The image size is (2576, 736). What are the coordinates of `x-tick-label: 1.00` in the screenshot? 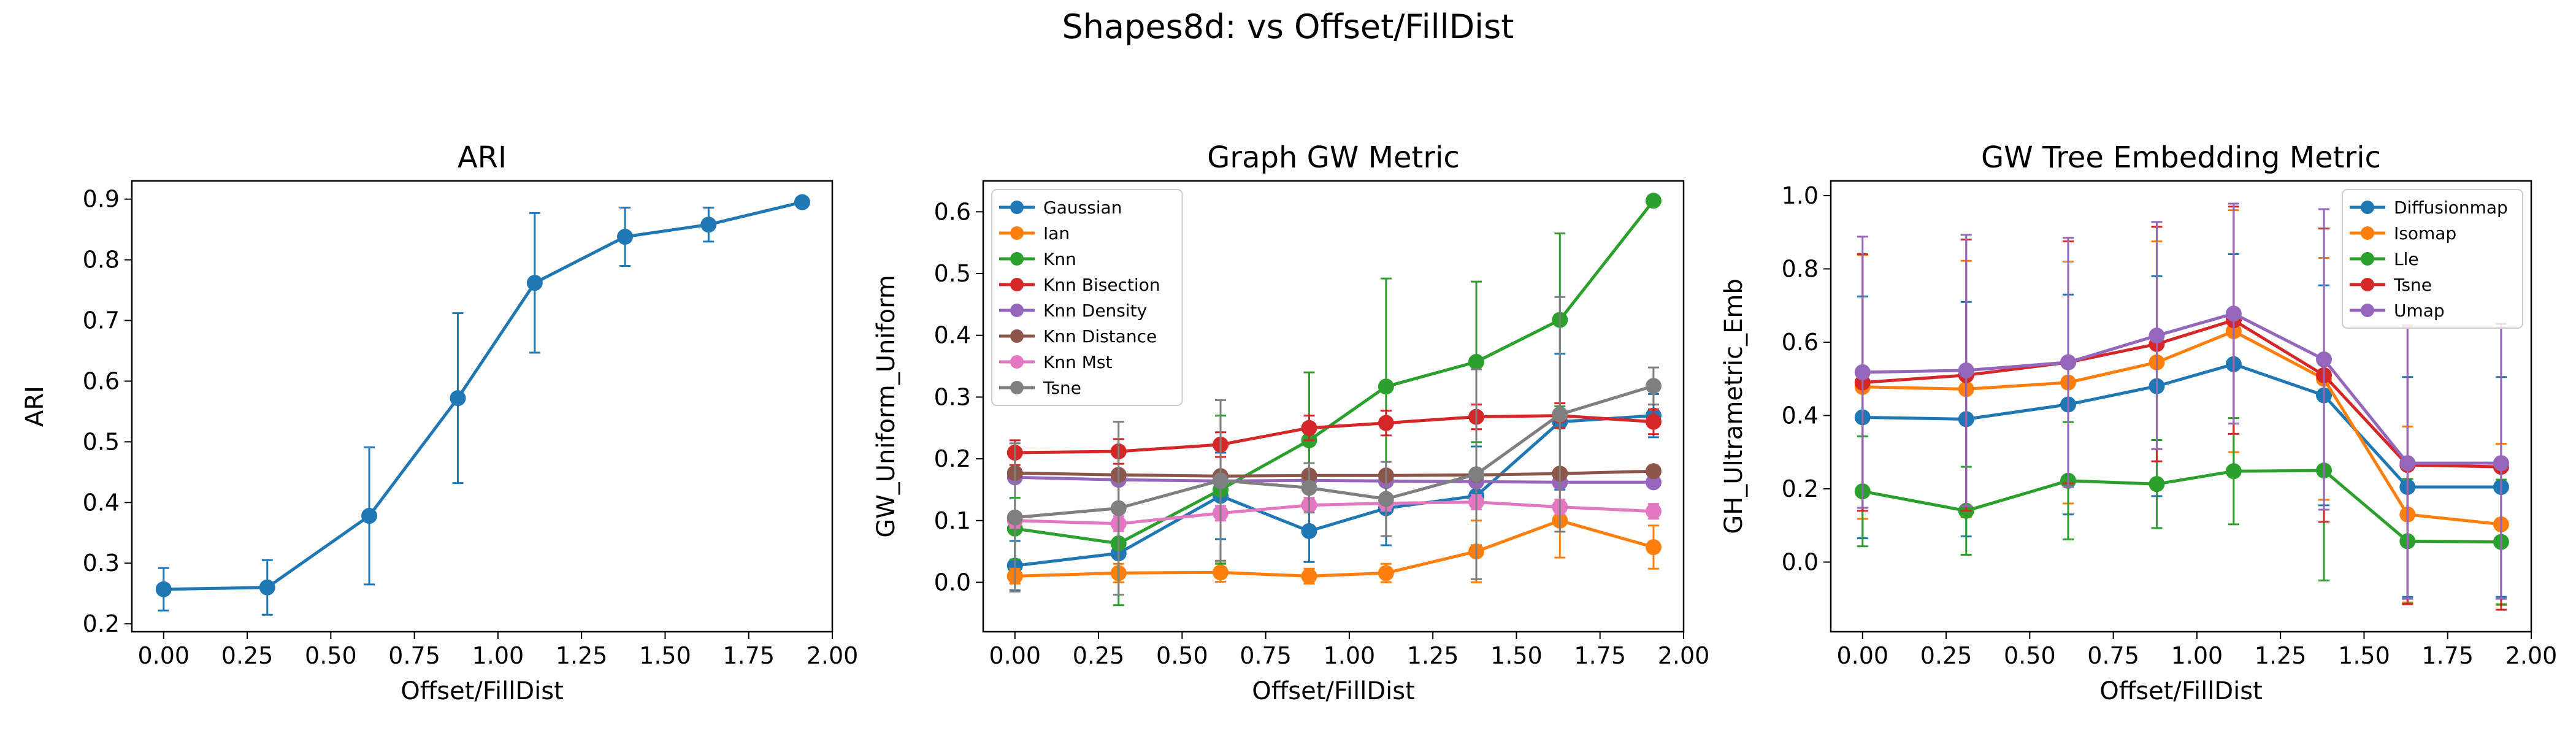 It's located at (2197, 655).